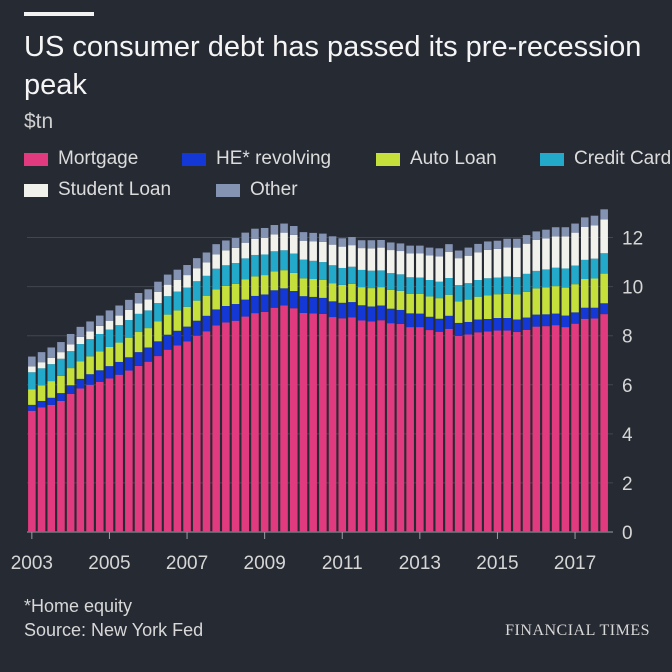  What do you see at coordinates (115, 189) in the screenshot?
I see `legend-label-student-loan: Student Loan` at bounding box center [115, 189].